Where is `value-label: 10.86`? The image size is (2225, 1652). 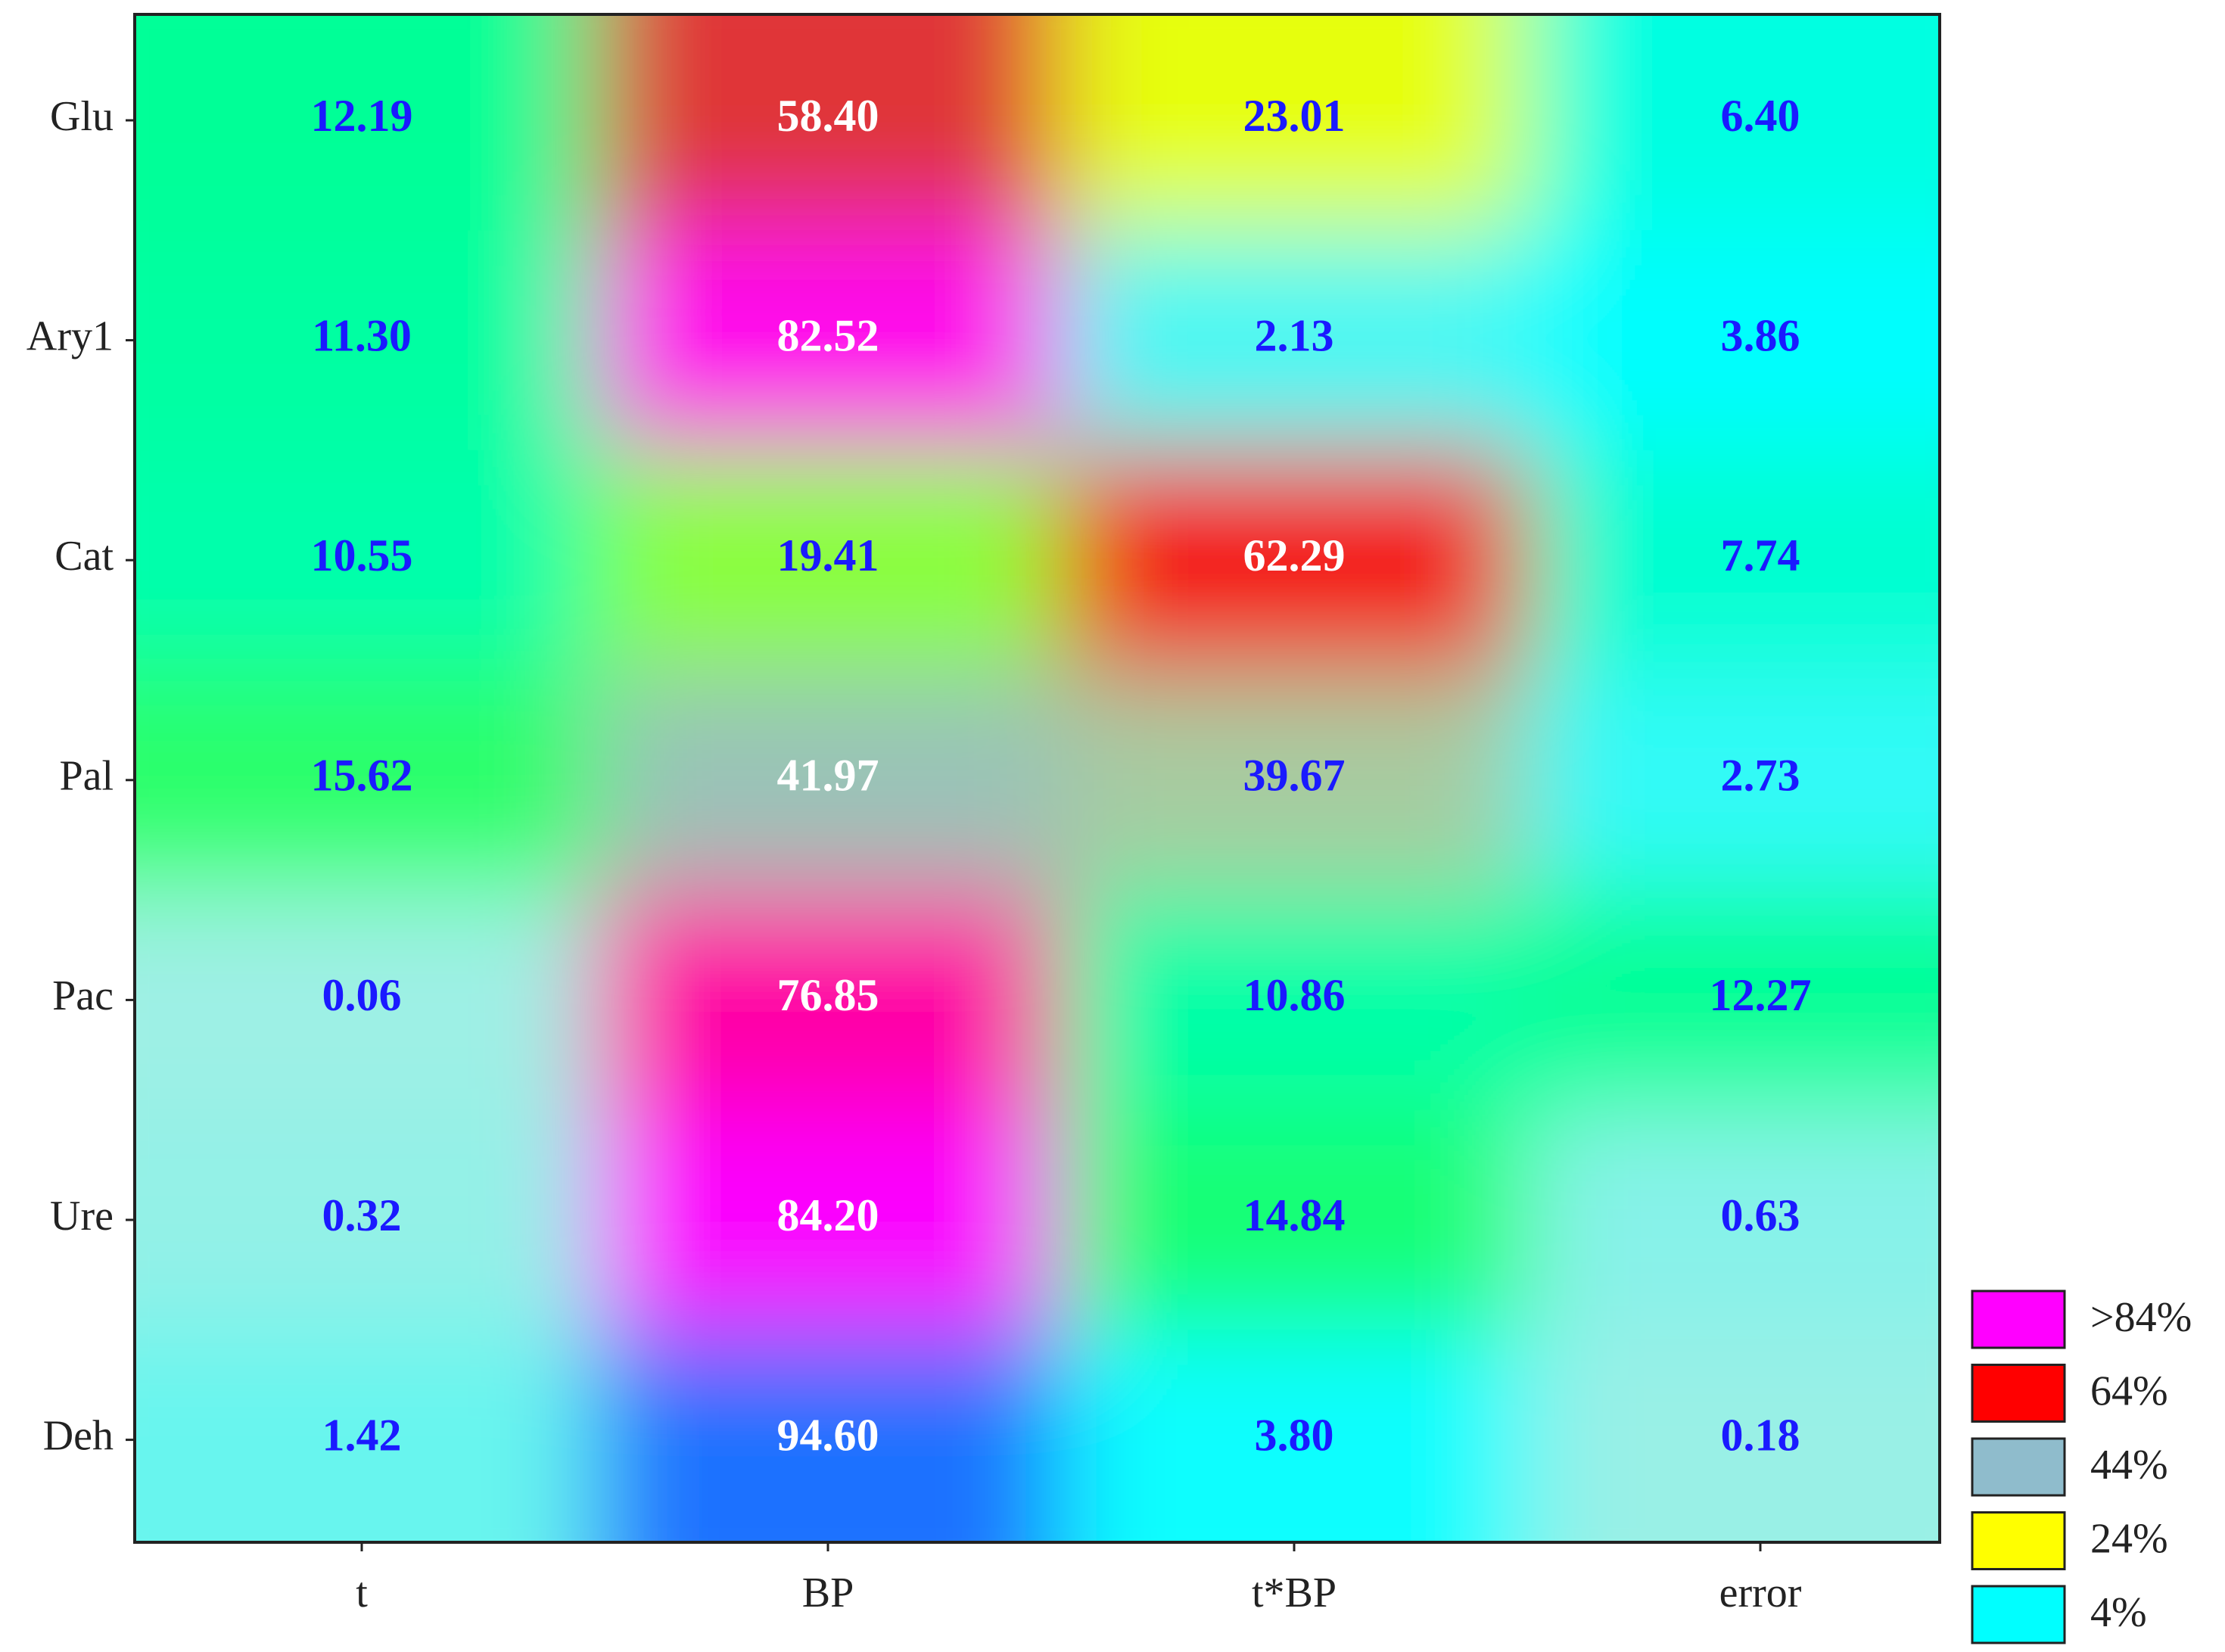 value-label: 10.86 is located at coordinates (1294, 995).